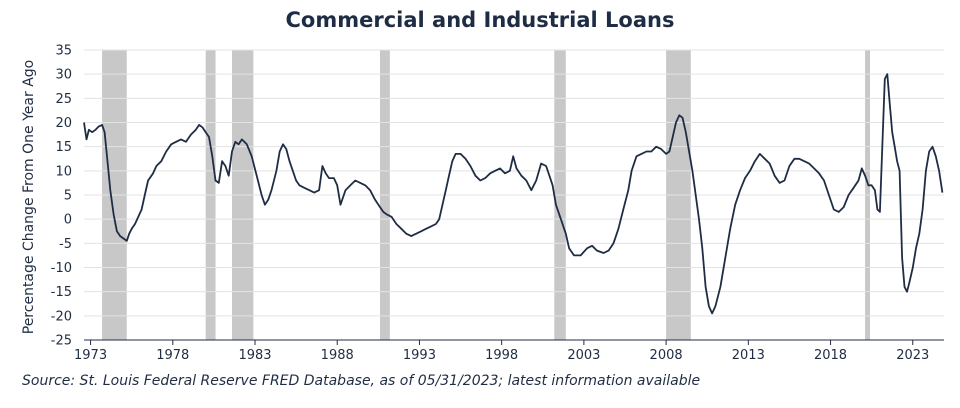 The image size is (960, 408). What do you see at coordinates (61, 341) in the screenshot?
I see `y-tick-label: -25` at bounding box center [61, 341].